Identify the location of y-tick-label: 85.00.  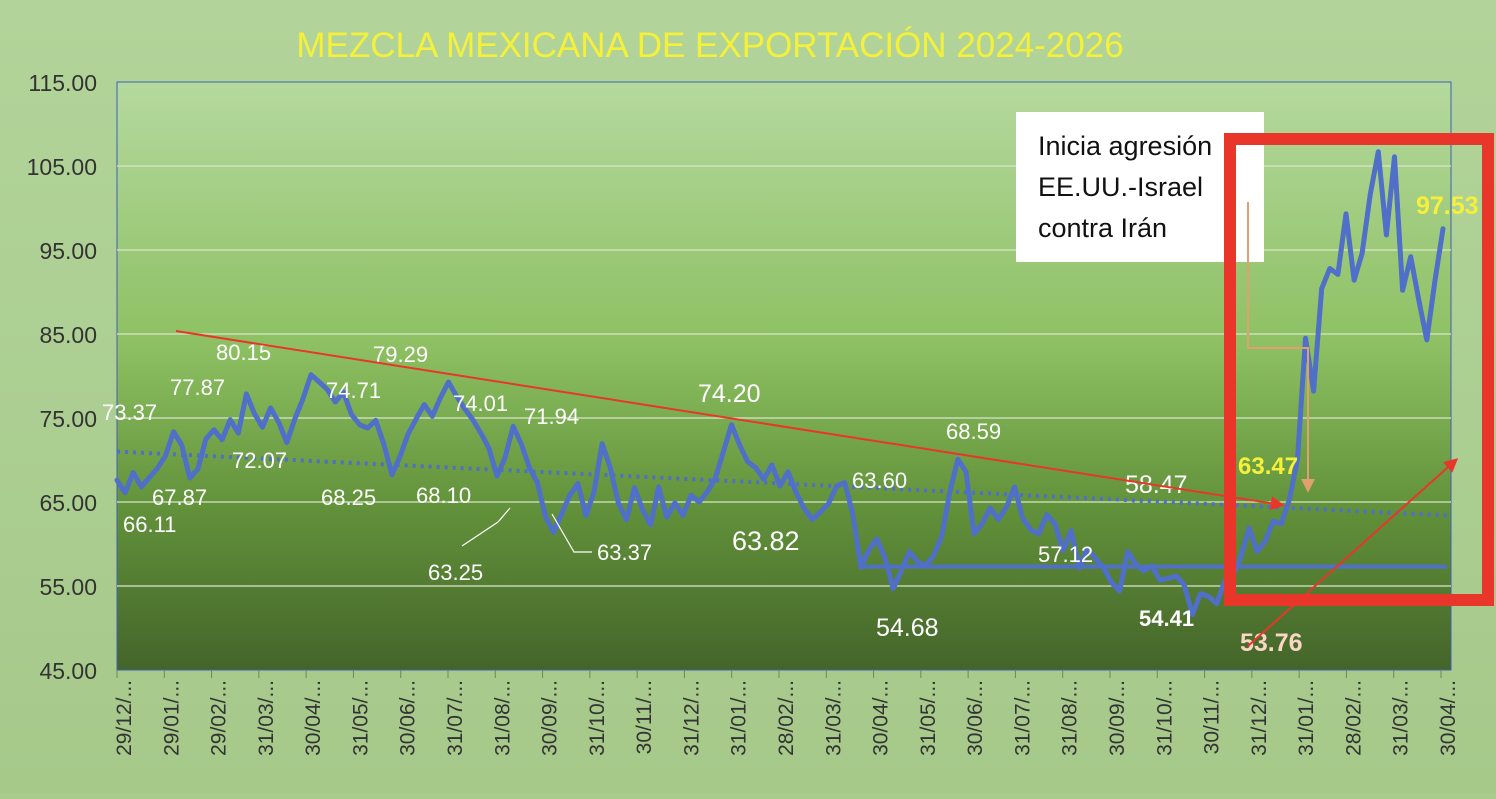
(68, 335).